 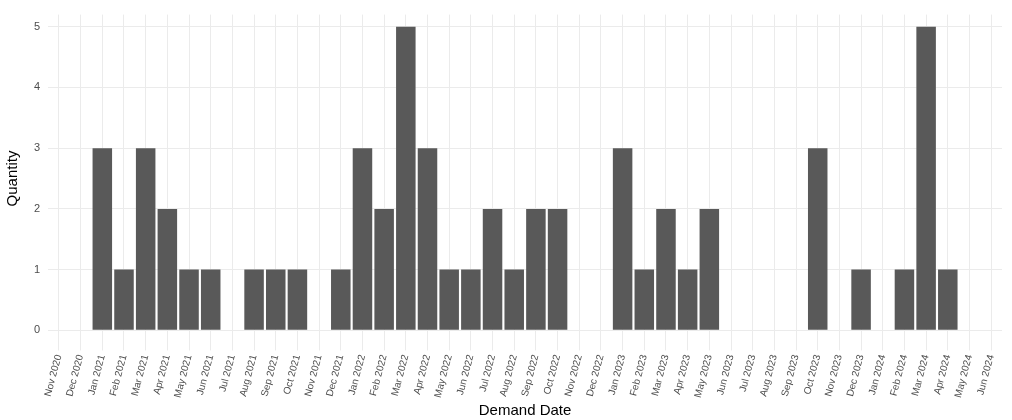 What do you see at coordinates (182, 375) in the screenshot?
I see `x-tick-label: May 2021` at bounding box center [182, 375].